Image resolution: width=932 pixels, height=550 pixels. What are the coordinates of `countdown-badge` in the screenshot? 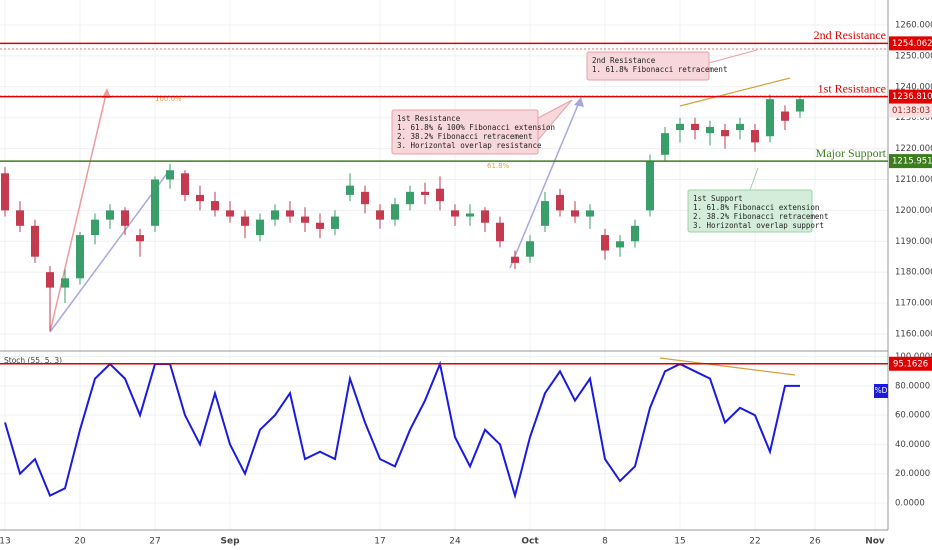 It's located at (910, 110).